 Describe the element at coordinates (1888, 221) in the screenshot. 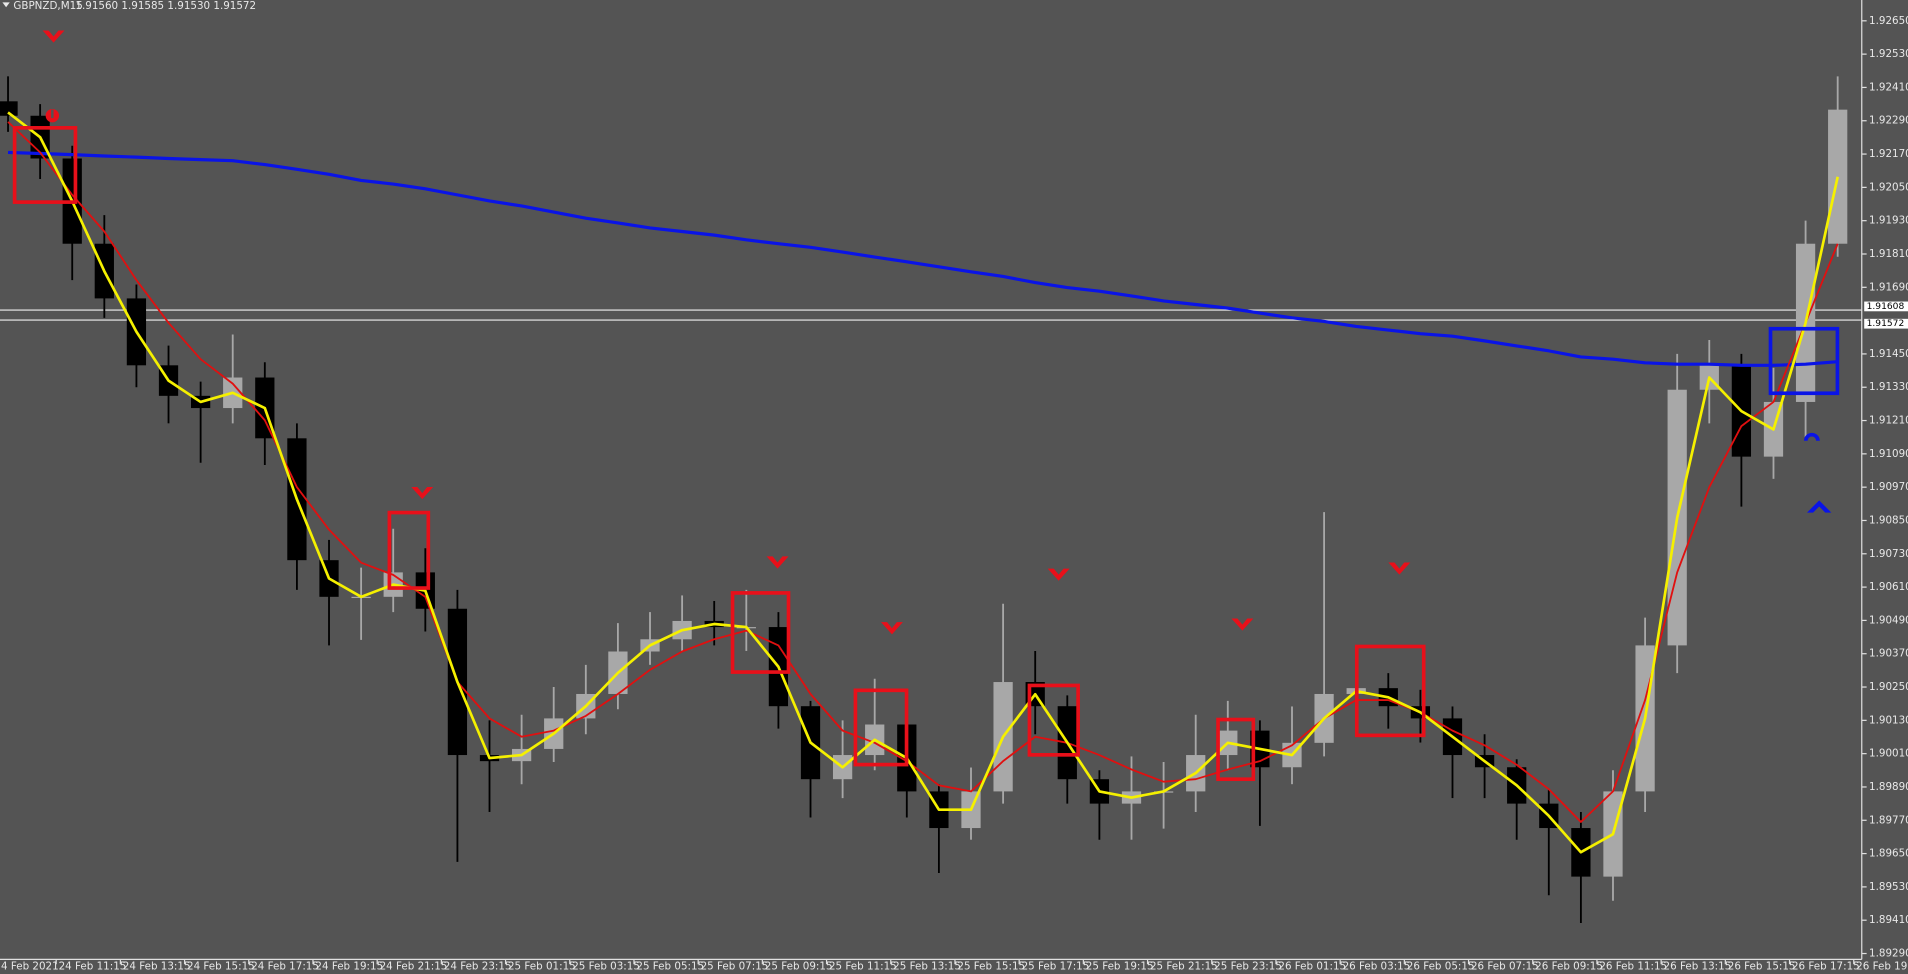

I see `y-tick-label: 1.91930` at that location.